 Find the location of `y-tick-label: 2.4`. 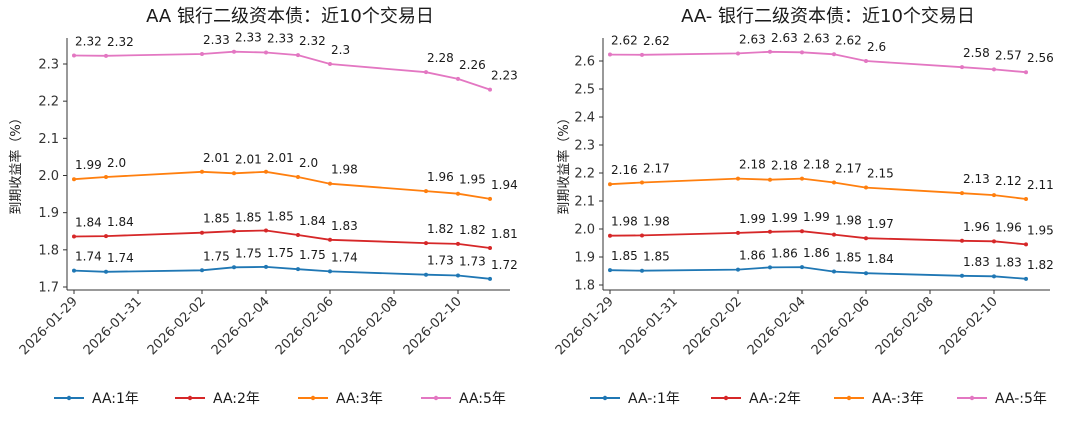

y-tick-label: 2.4 is located at coordinates (584, 118).